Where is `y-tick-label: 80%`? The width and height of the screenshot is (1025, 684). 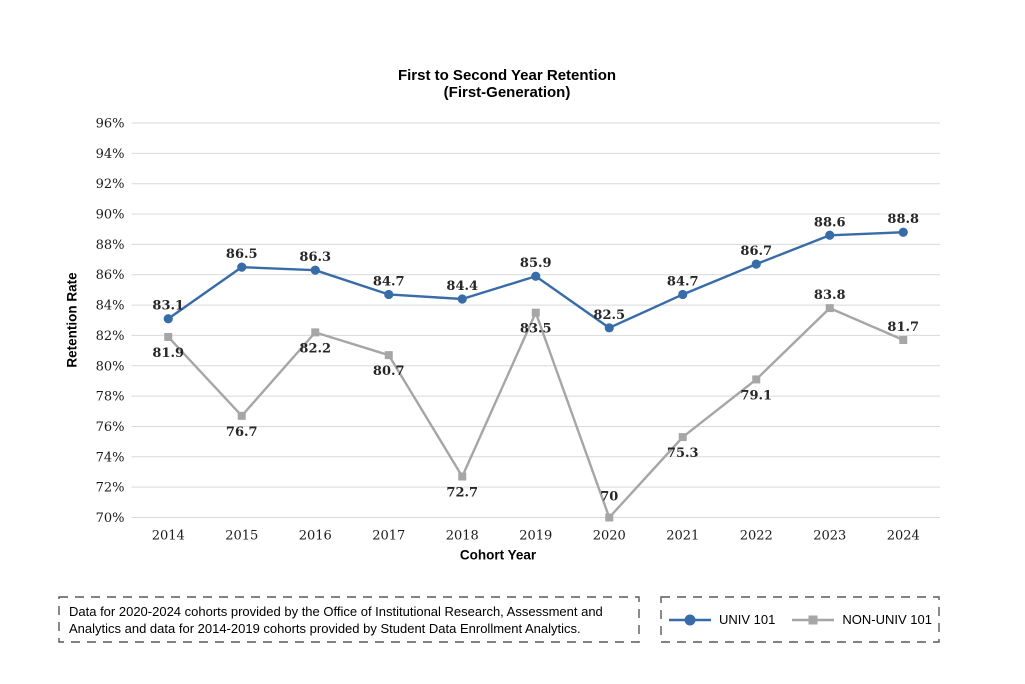
y-tick-label: 80% is located at coordinates (110, 366).